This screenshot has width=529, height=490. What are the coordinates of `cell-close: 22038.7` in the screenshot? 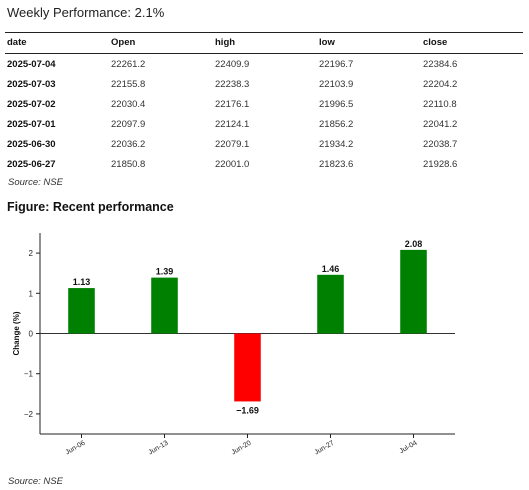 It's located at (440, 144).